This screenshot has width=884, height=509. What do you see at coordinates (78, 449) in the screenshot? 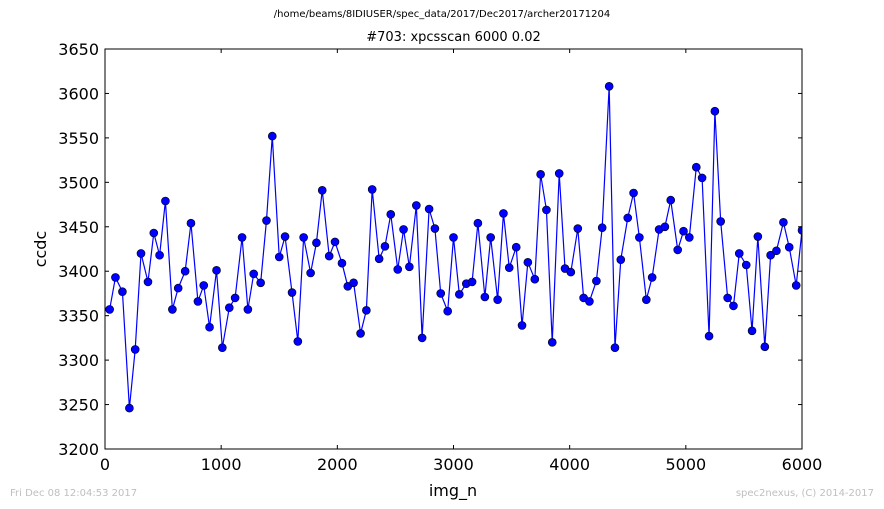
I see `y-tick-label: 3200` at bounding box center [78, 449].